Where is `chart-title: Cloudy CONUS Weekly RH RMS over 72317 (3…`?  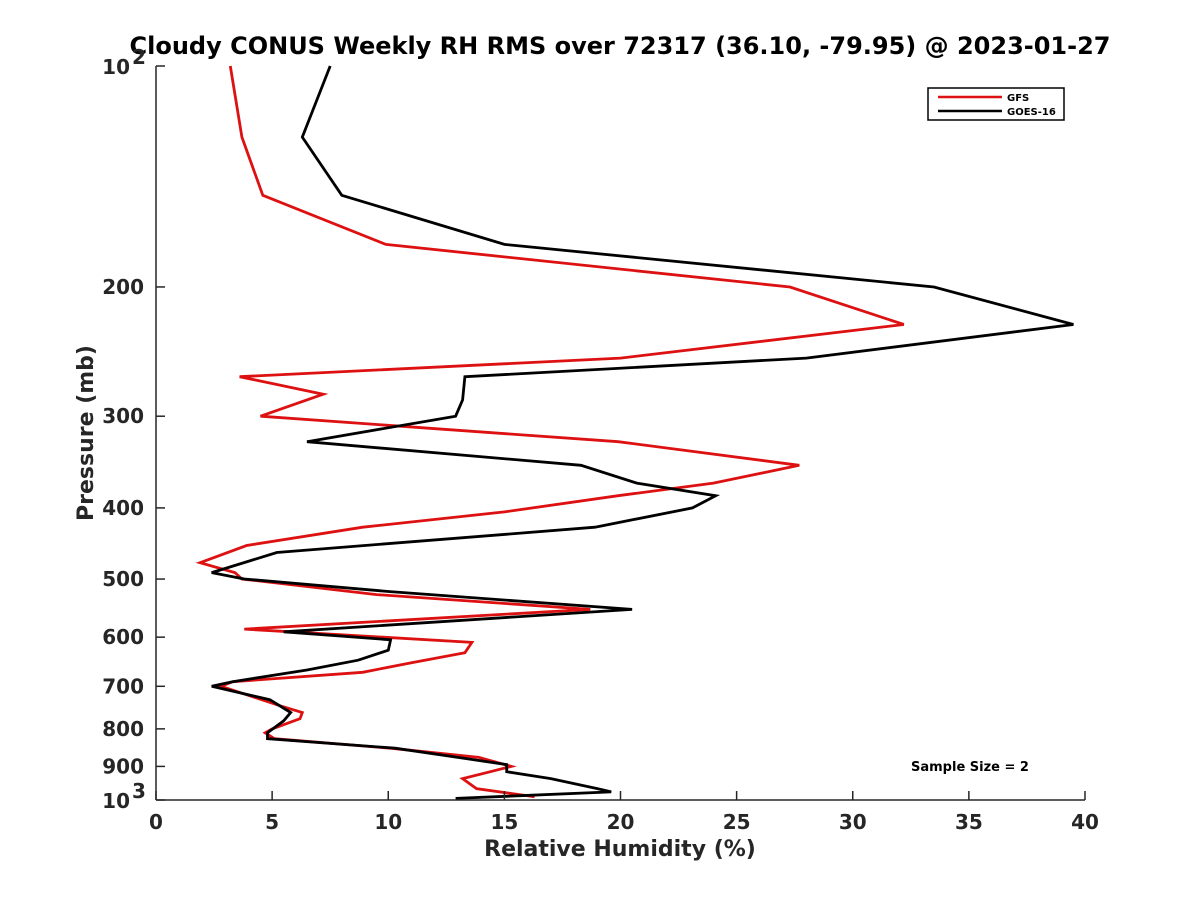 chart-title: Cloudy CONUS Weekly RH RMS over 72317 (3… is located at coordinates (620, 46).